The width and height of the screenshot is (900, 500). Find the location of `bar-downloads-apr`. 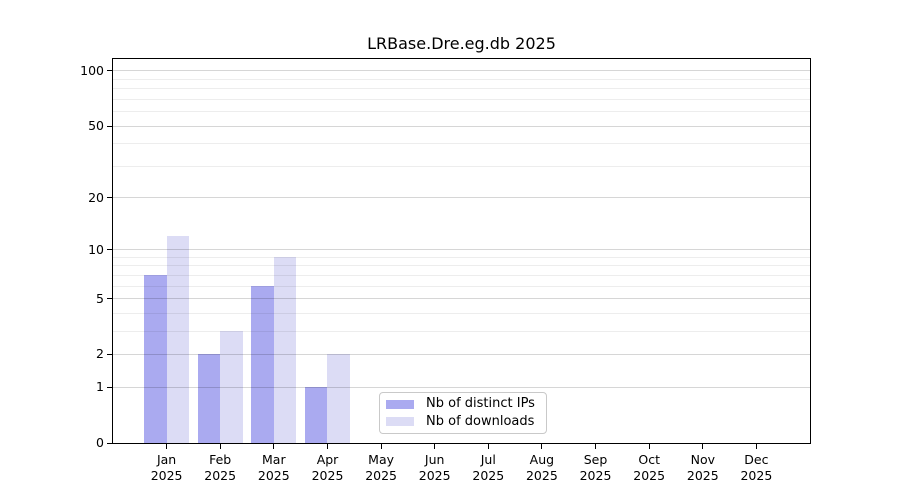

bar-downloads-apr is located at coordinates (338, 398).